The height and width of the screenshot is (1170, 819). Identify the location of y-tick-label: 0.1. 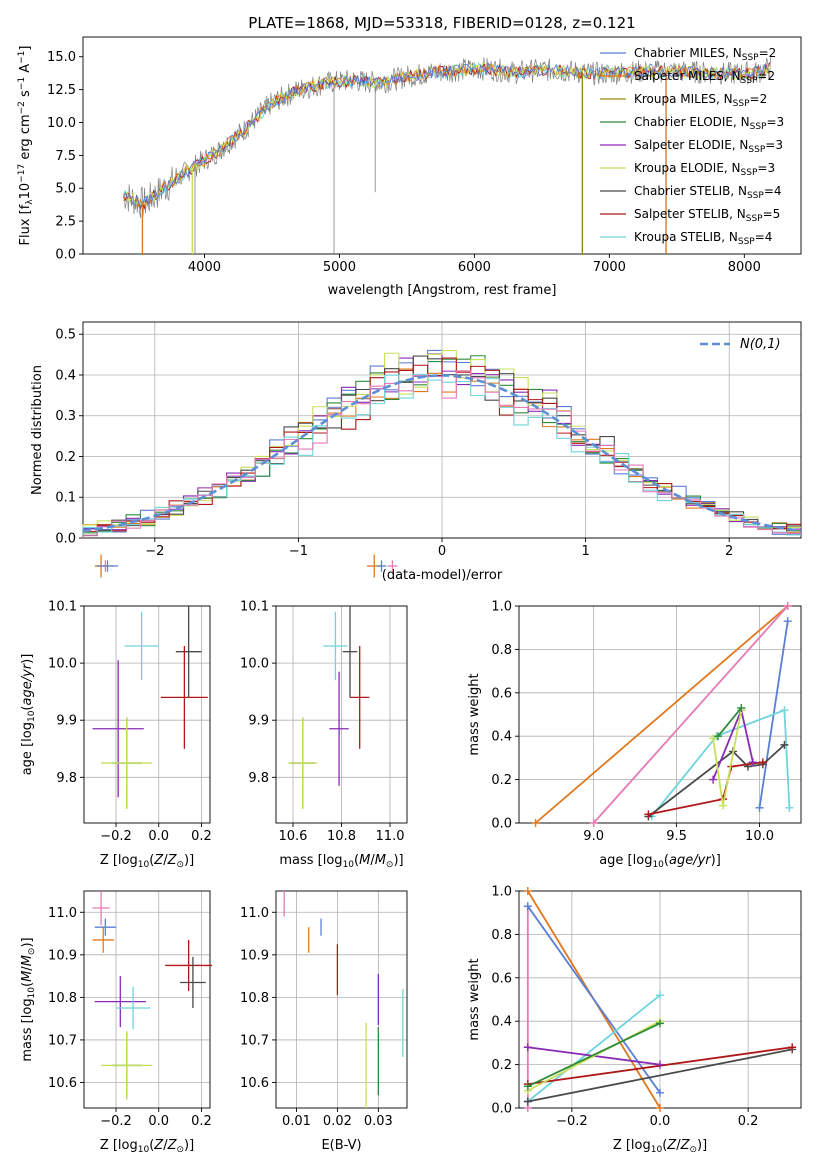
(65, 498).